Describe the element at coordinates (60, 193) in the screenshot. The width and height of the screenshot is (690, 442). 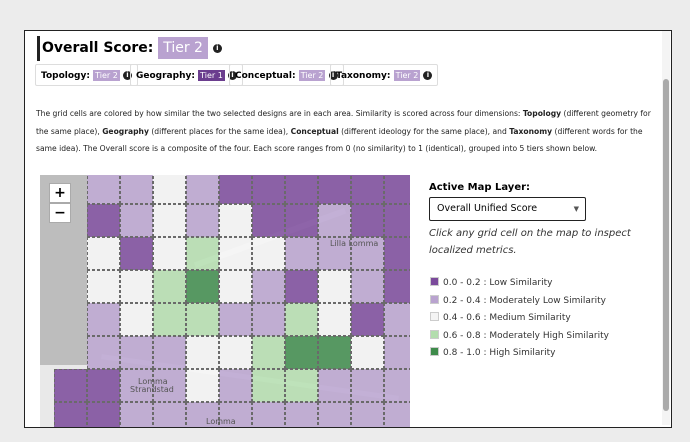
I see `zoom-in: +` at that location.